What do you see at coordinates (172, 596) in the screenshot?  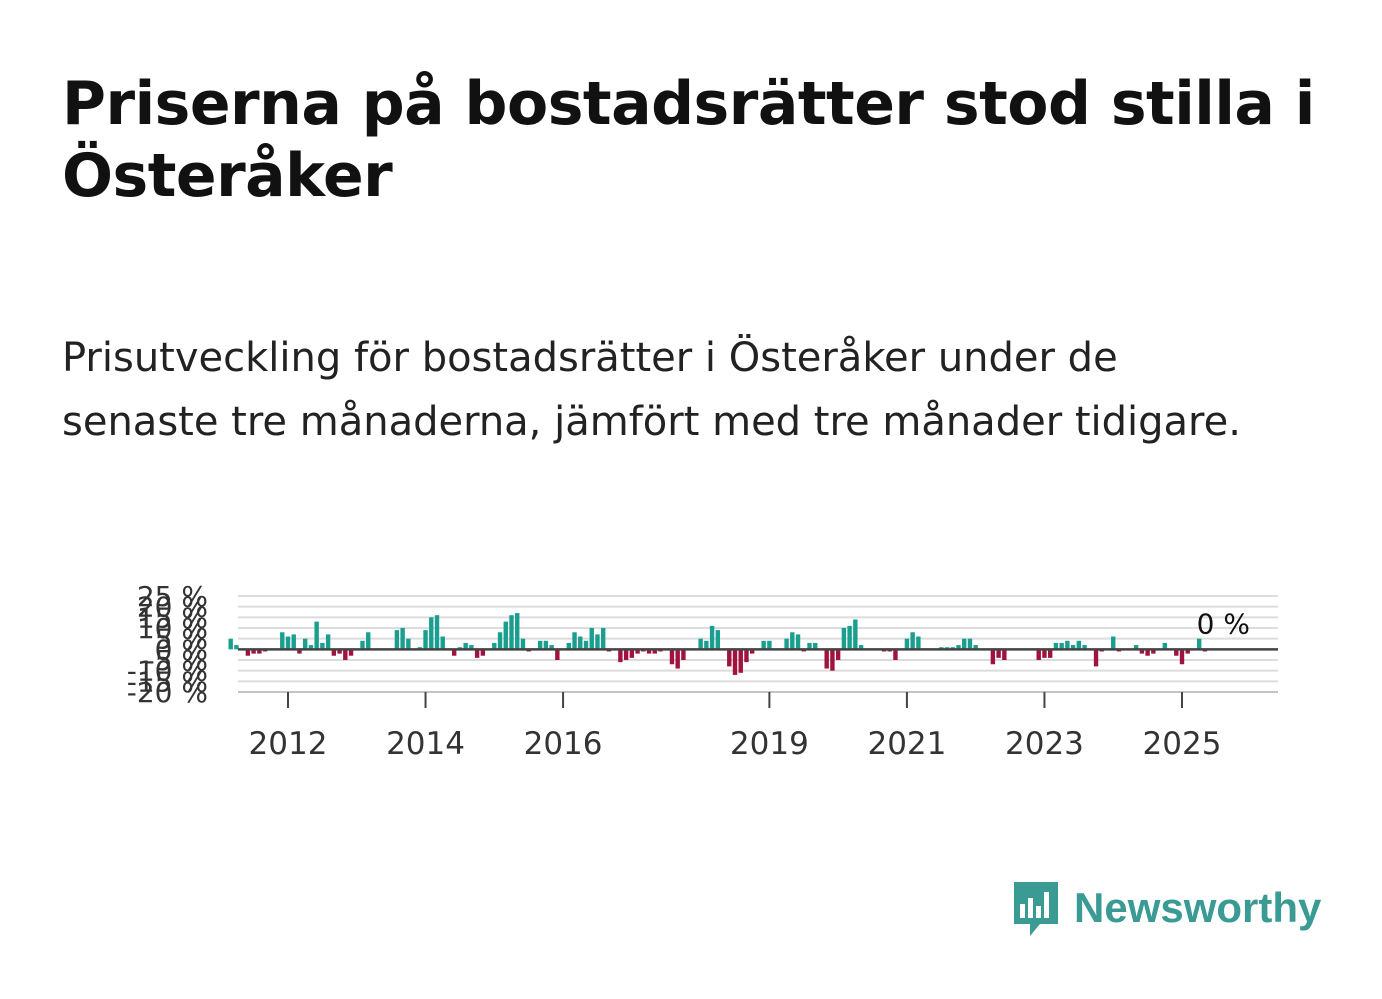 I see `y-tick-label: 25 %` at bounding box center [172, 596].